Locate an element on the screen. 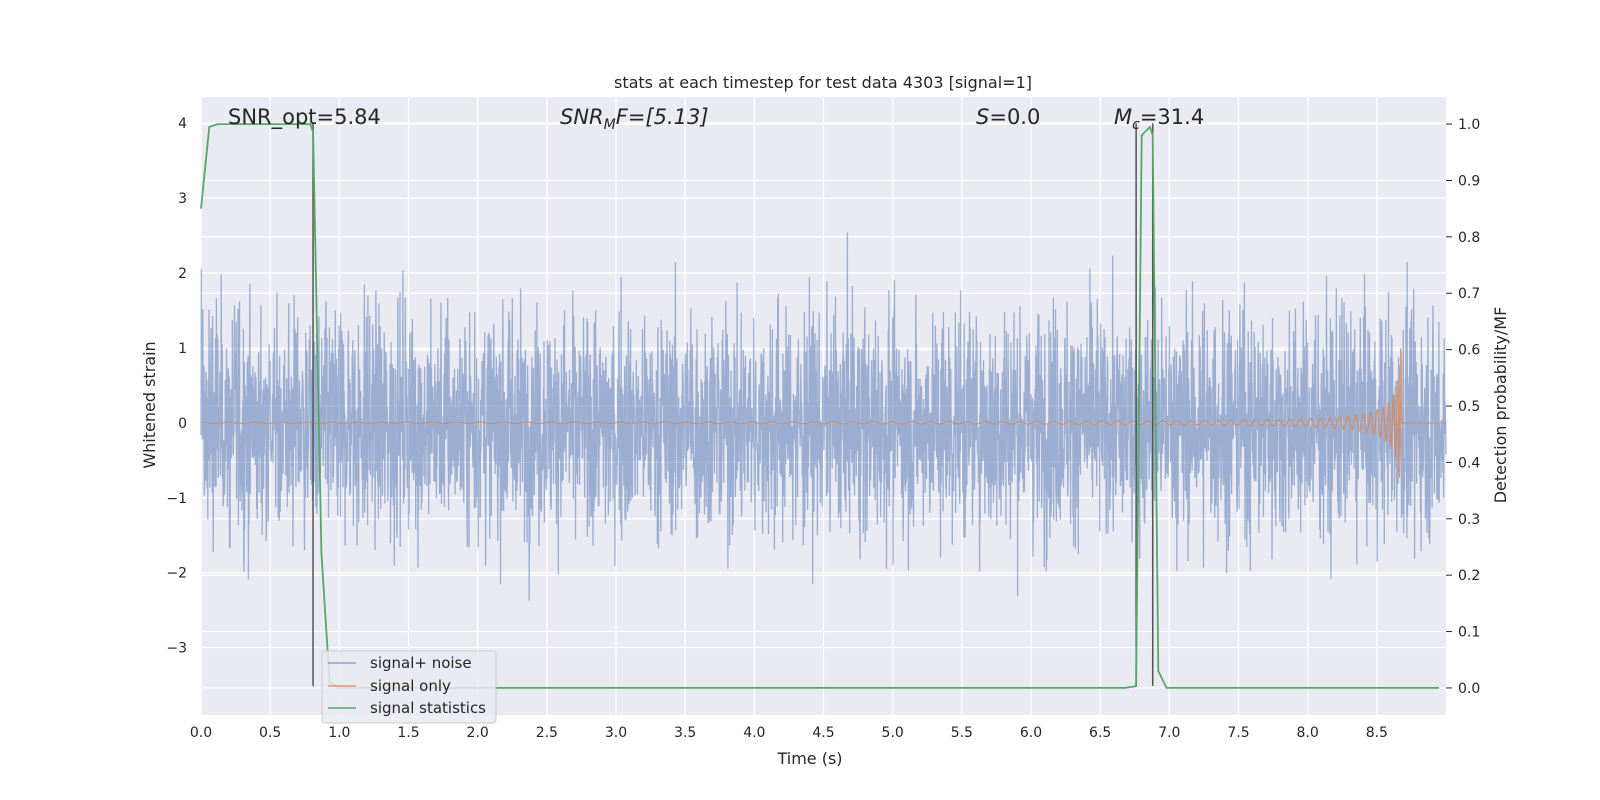  x-tick-label: 1.5 is located at coordinates (408, 733).